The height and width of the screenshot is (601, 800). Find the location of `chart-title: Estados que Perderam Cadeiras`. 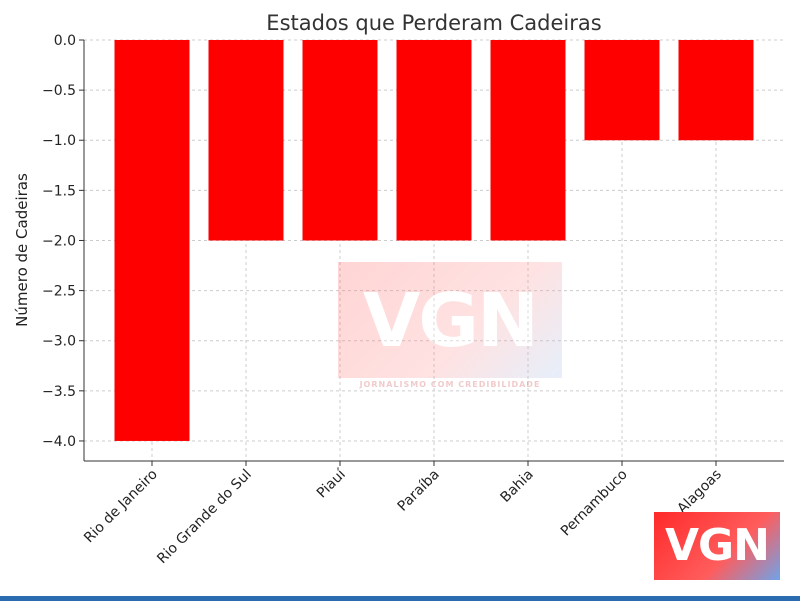

chart-title: Estados que Perderam Cadeiras is located at coordinates (433, 23).